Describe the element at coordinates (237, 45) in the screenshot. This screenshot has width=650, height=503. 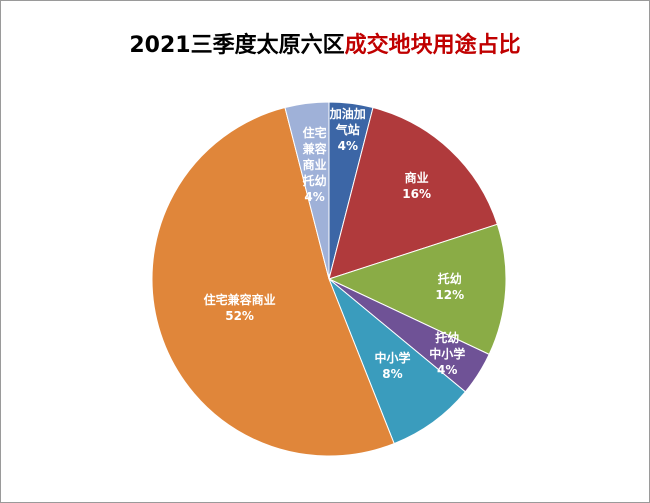
I see `title-part: 2021三季度太原六区` at that location.